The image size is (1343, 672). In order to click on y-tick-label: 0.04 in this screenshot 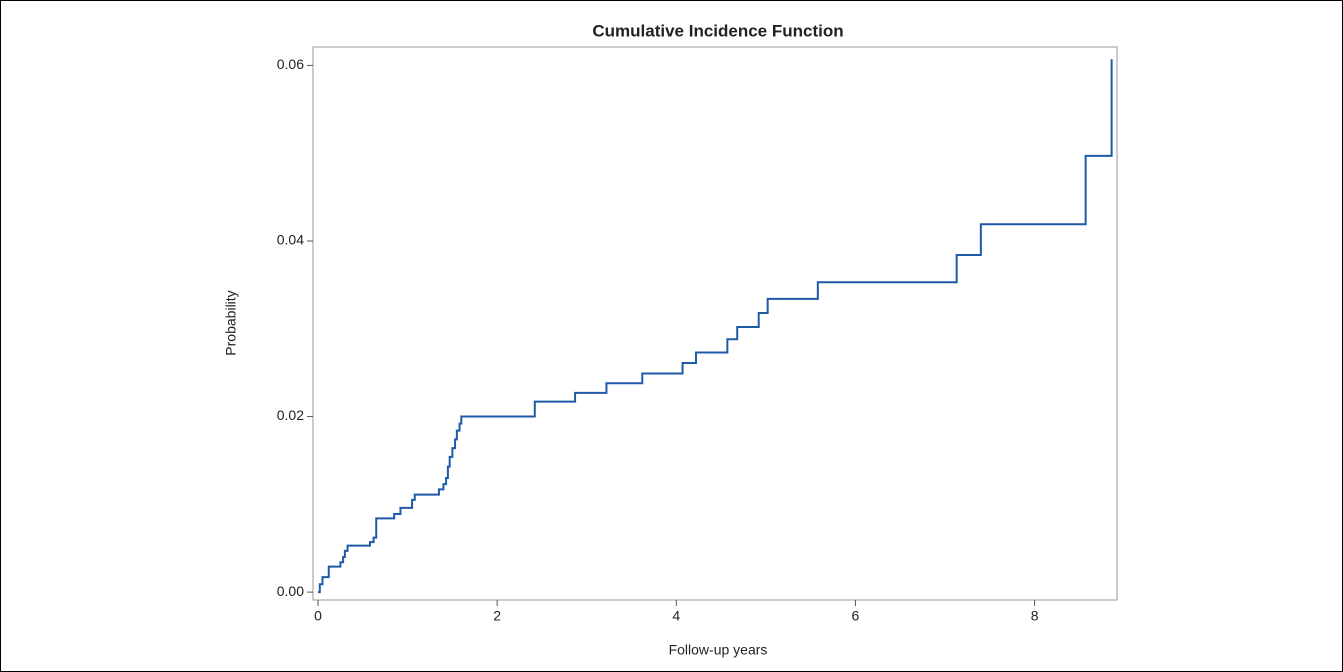, I will do `click(290, 240)`.